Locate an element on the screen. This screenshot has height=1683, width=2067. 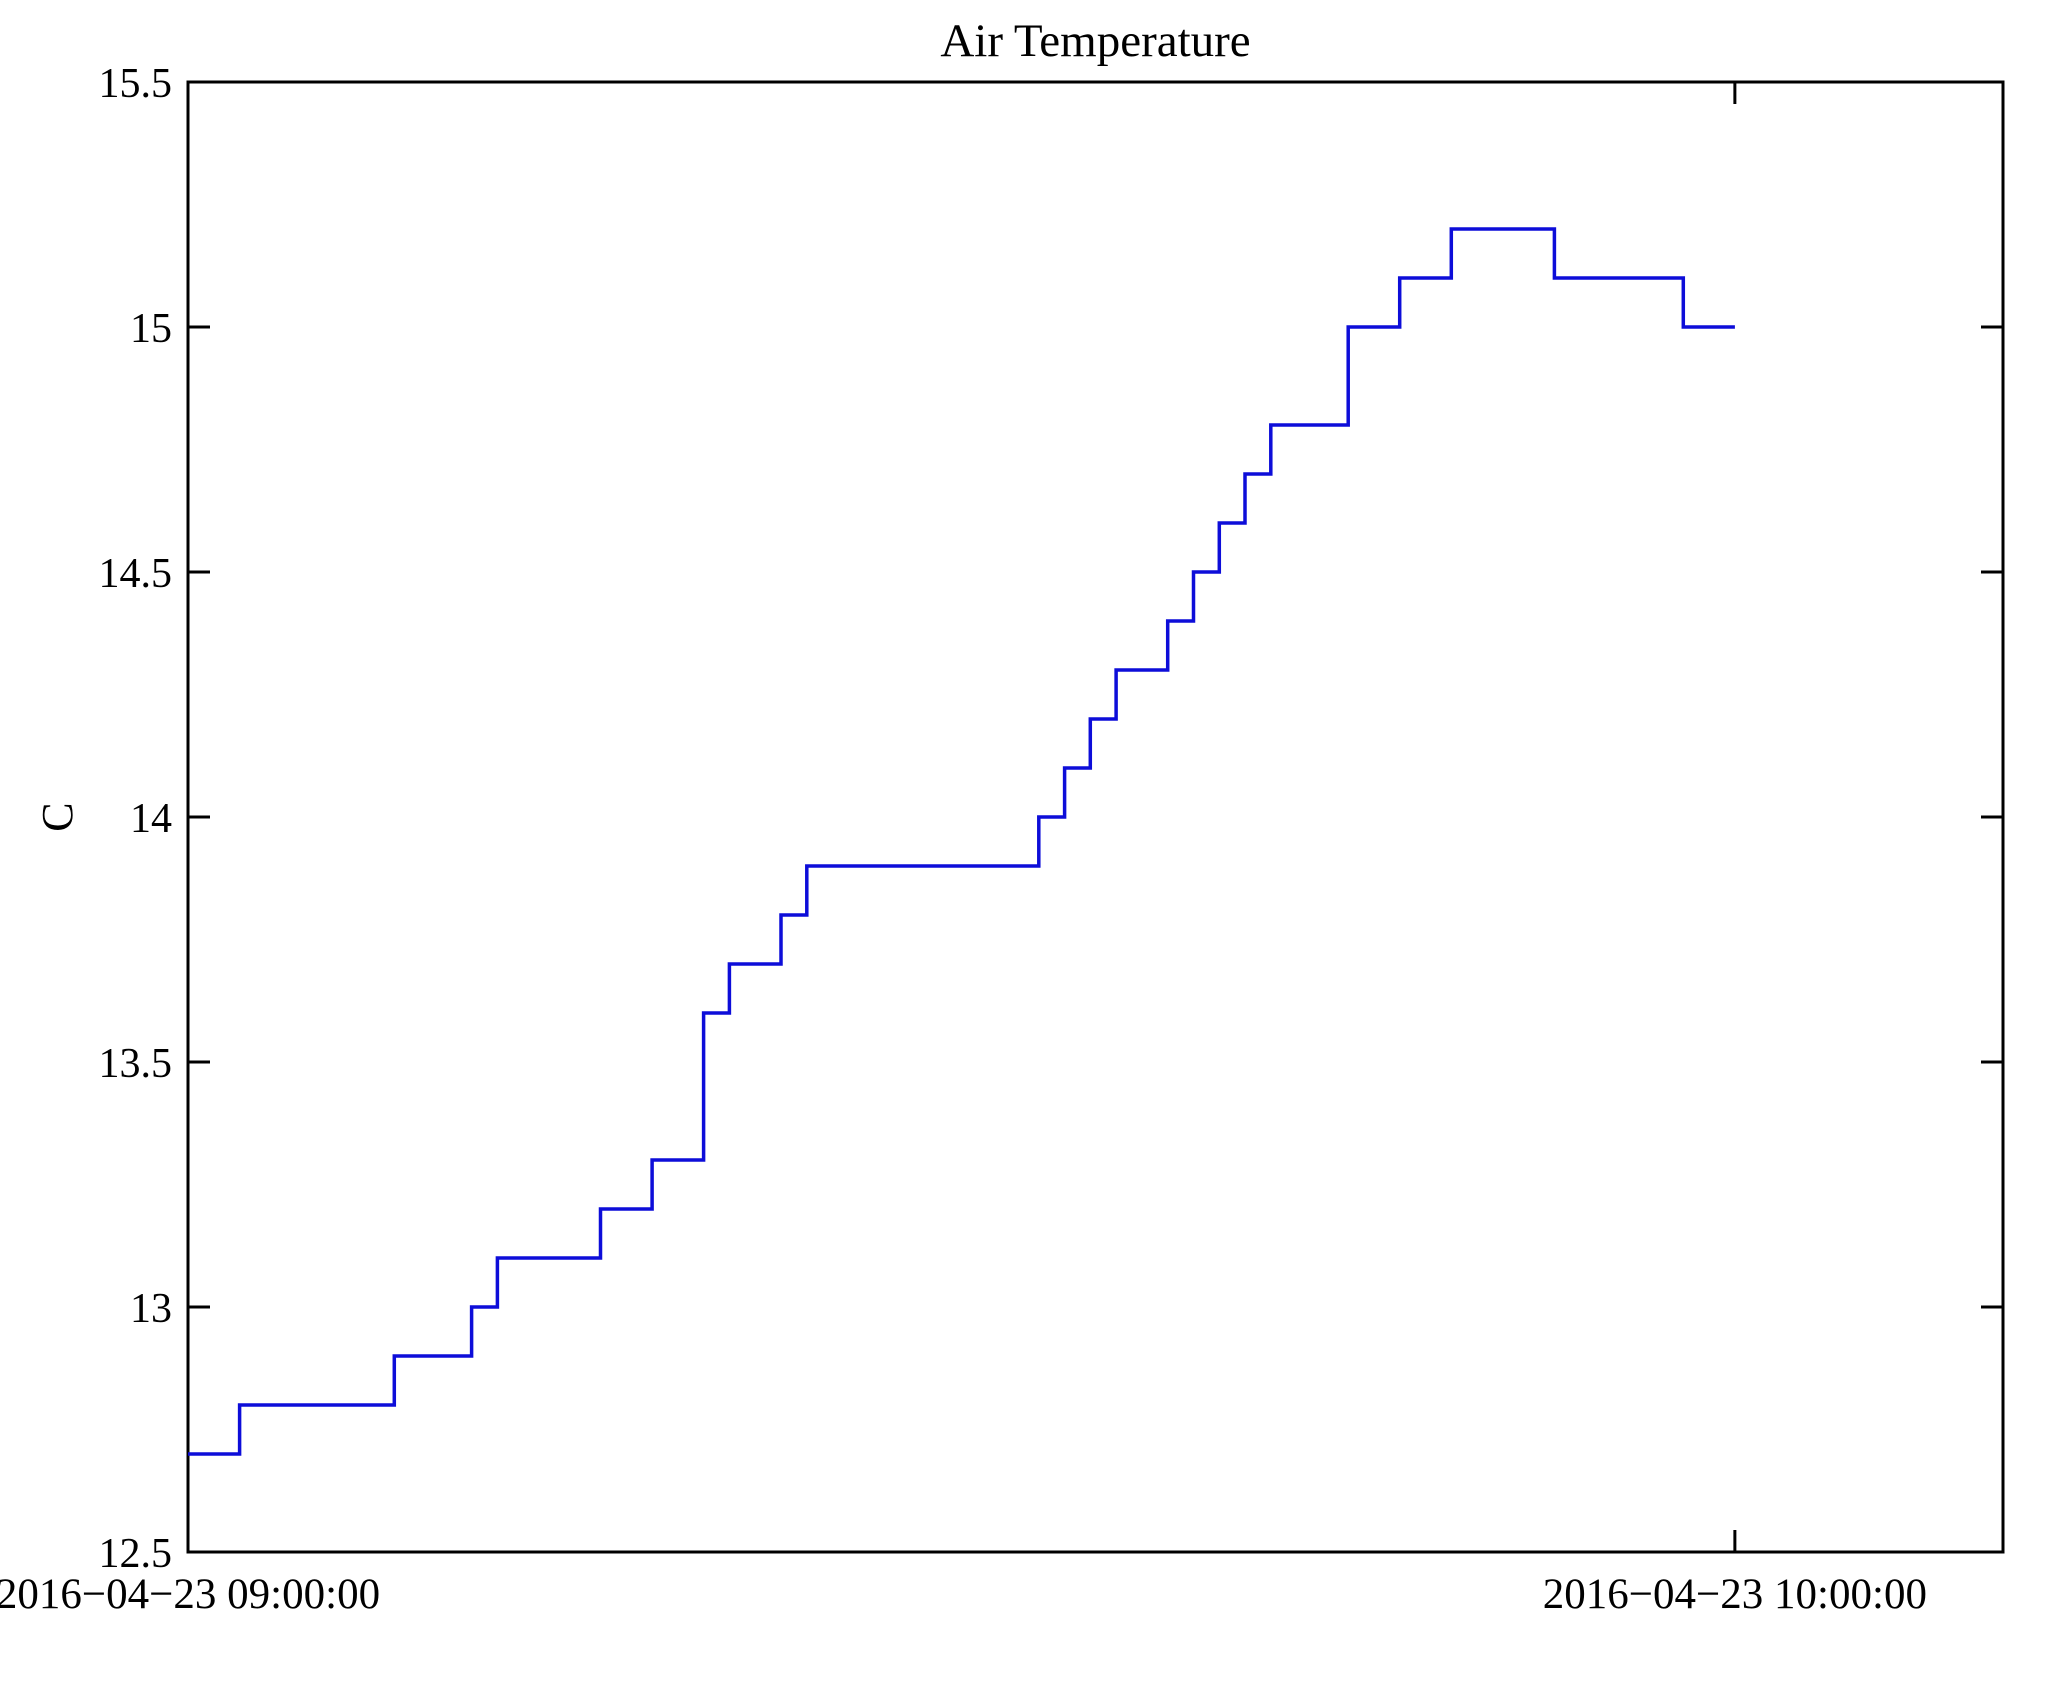
x-tick-labels: 2016−04−23 09:00:00 2016−04−23 10:00:00 is located at coordinates (963, 1594).